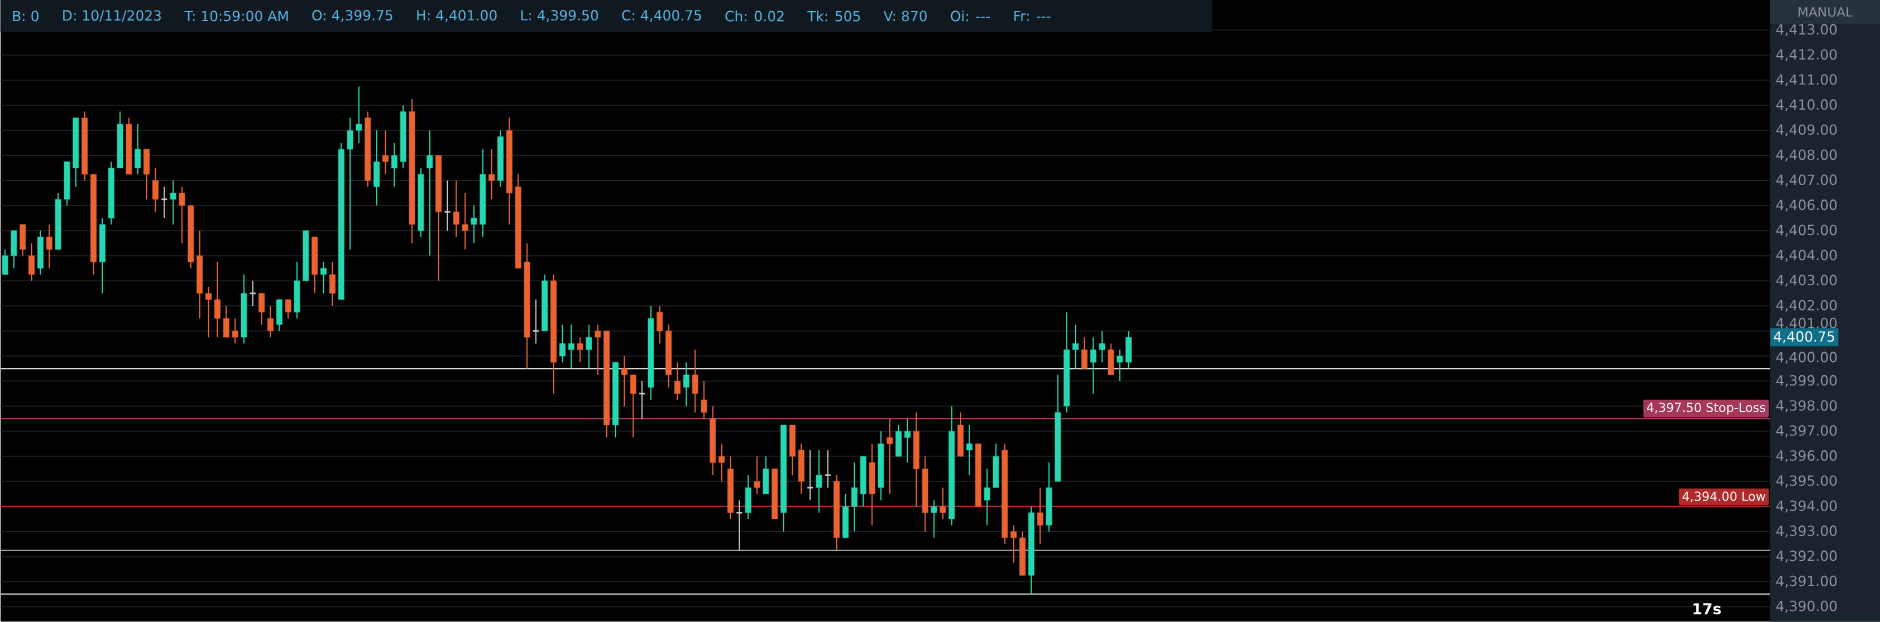 This screenshot has width=1880, height=622. I want to click on y-tick-label: 4,408.00, so click(1806, 155).